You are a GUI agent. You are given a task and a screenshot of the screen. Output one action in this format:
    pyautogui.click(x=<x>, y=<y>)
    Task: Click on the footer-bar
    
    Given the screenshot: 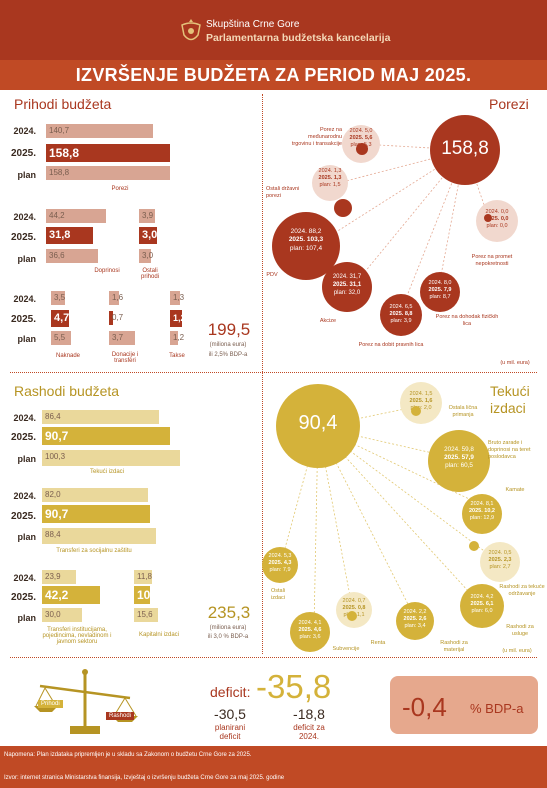 What is the action you would take?
    pyautogui.click(x=273, y=767)
    